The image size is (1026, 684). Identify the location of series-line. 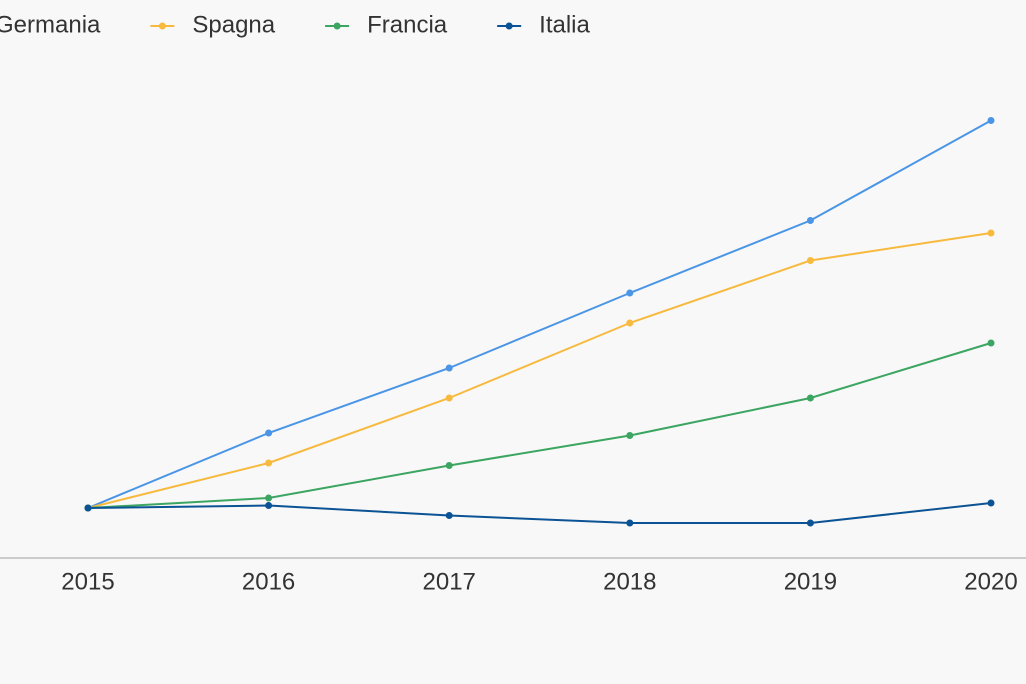
(539, 513).